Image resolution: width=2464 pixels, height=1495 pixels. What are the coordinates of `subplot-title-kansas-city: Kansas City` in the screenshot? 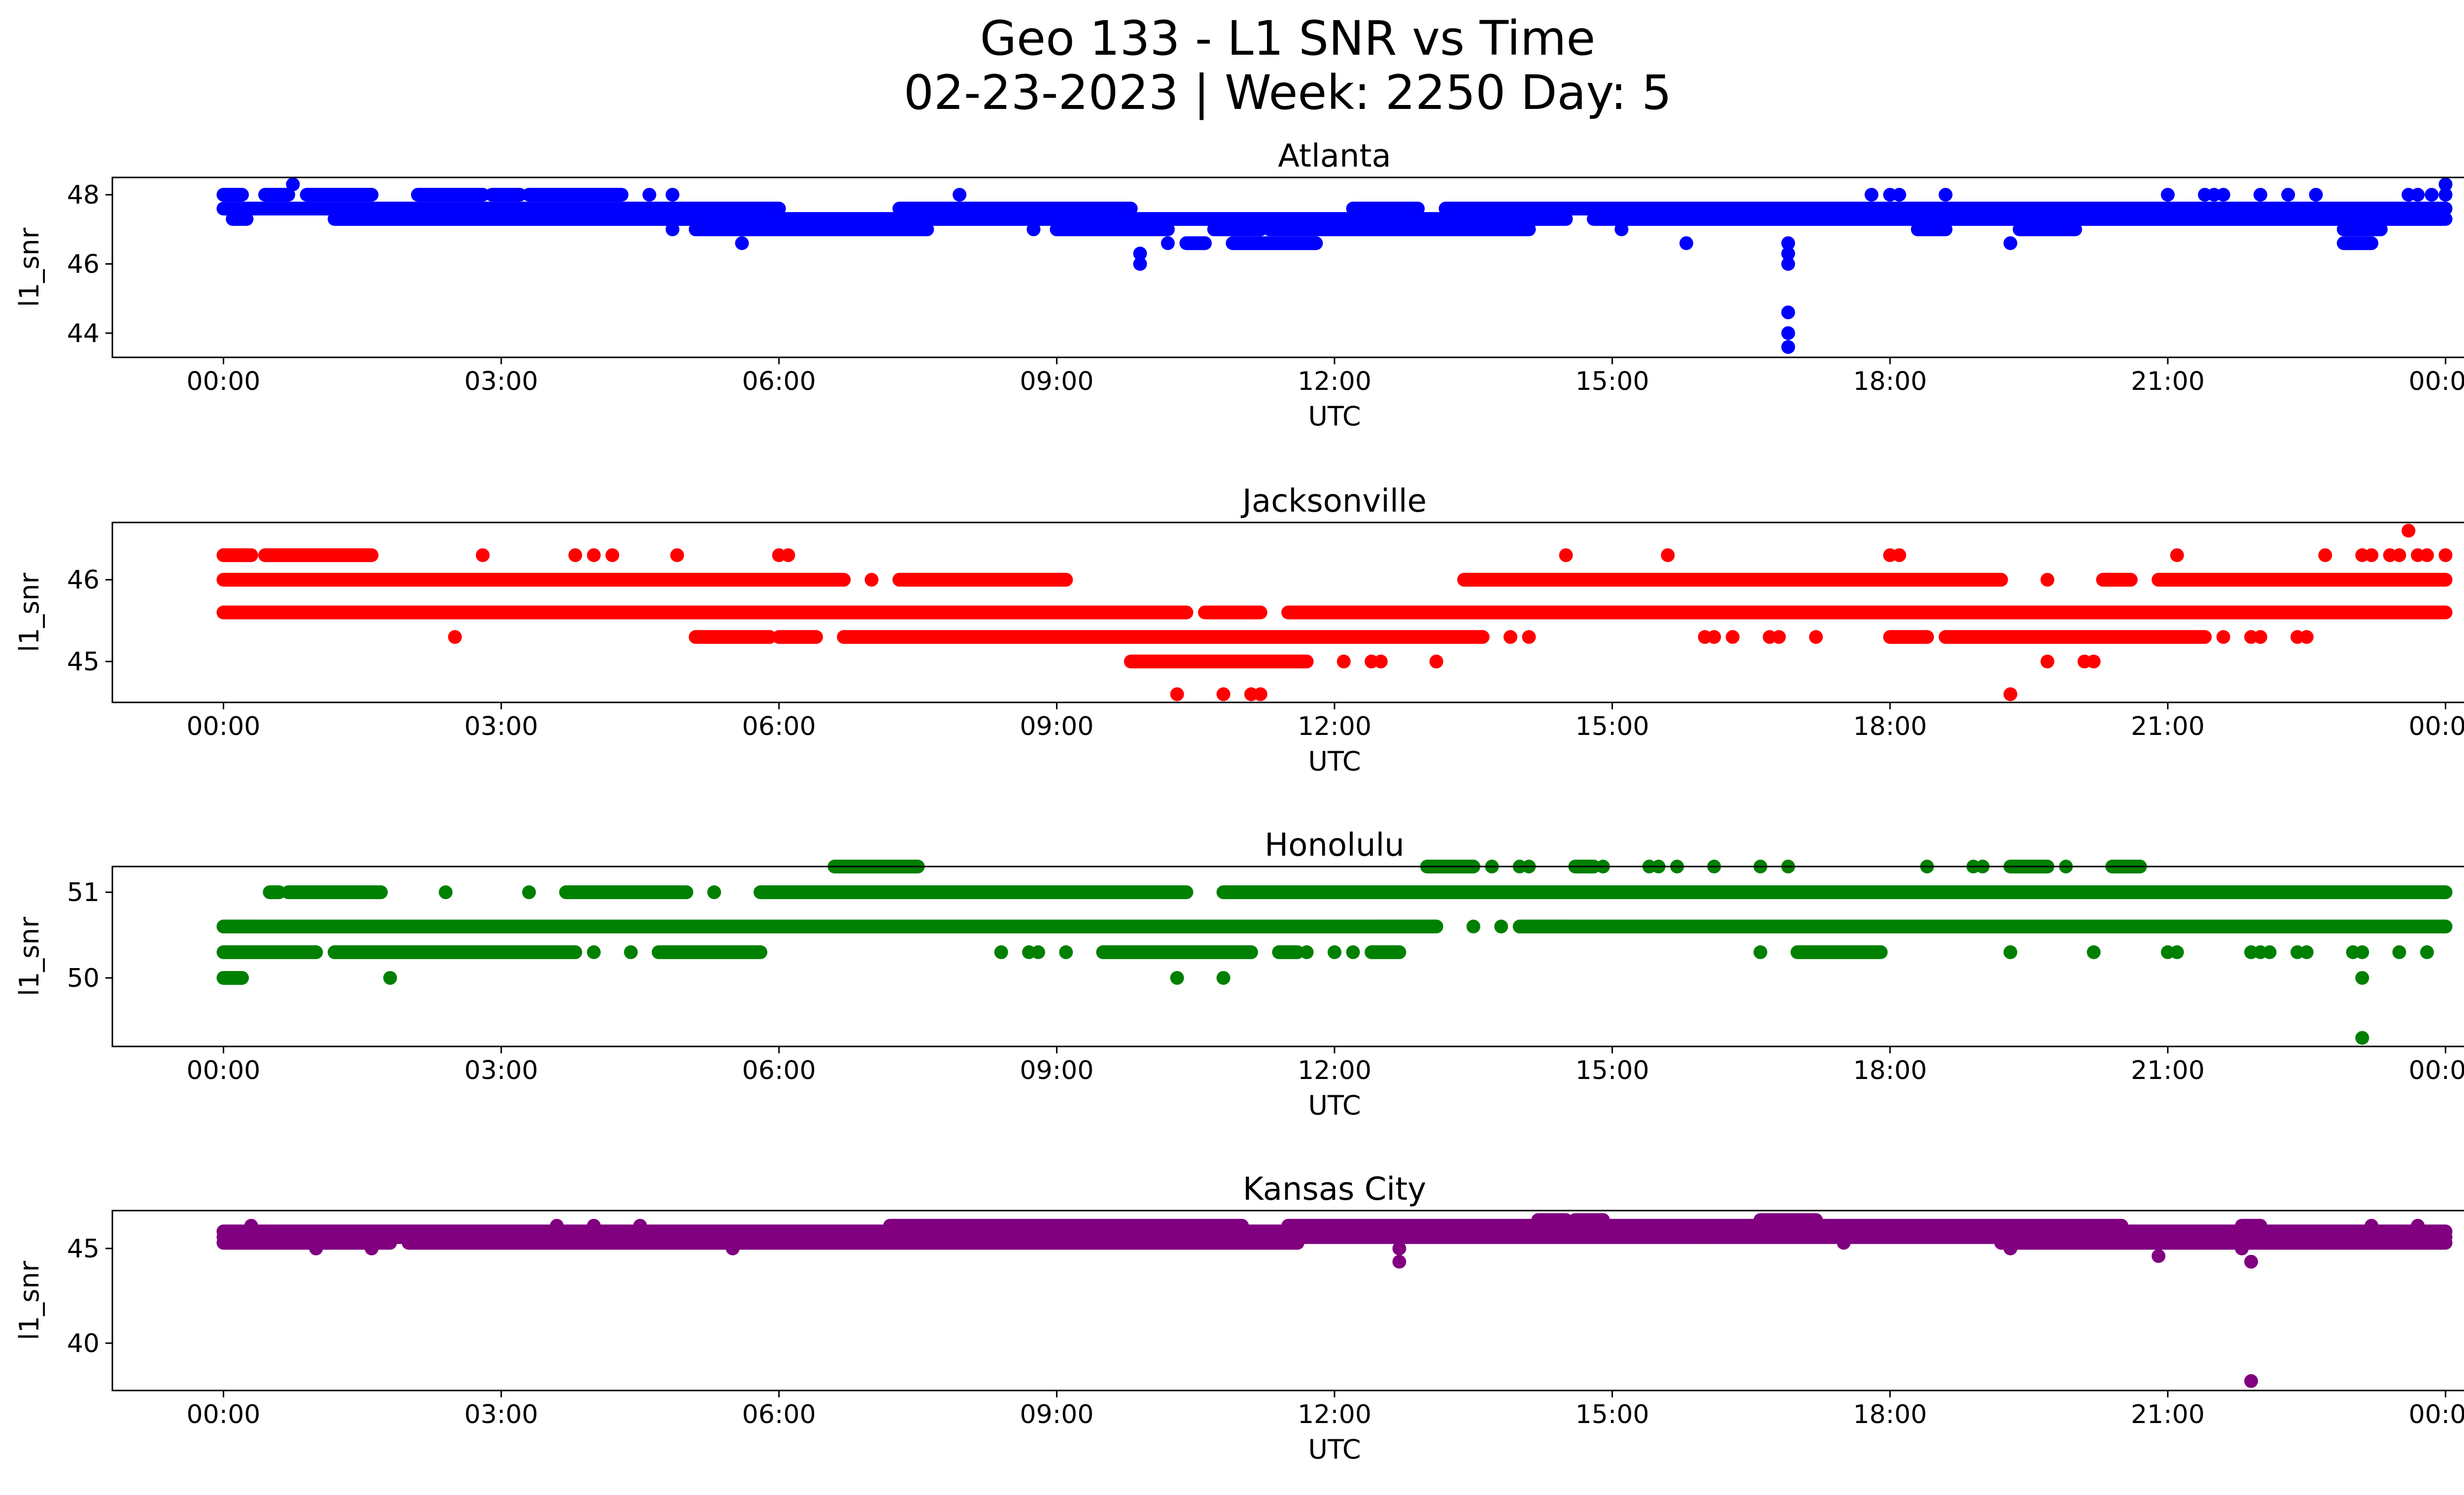 It's located at (1334, 1189).